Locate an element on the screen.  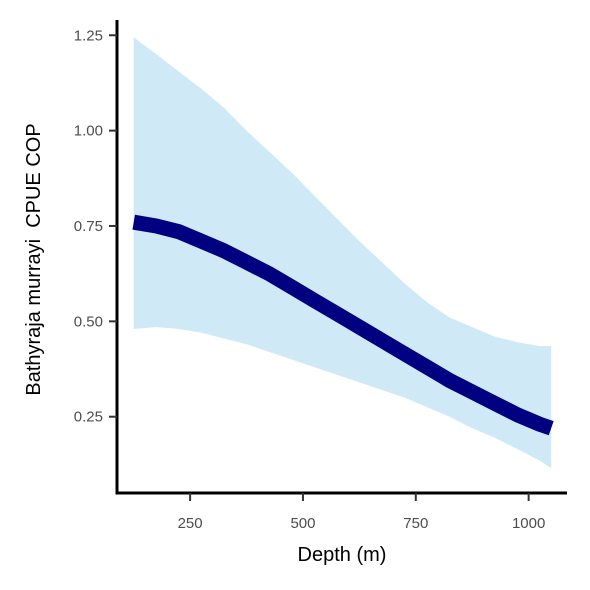
y-tick-label: 0.50 is located at coordinates (88, 321).